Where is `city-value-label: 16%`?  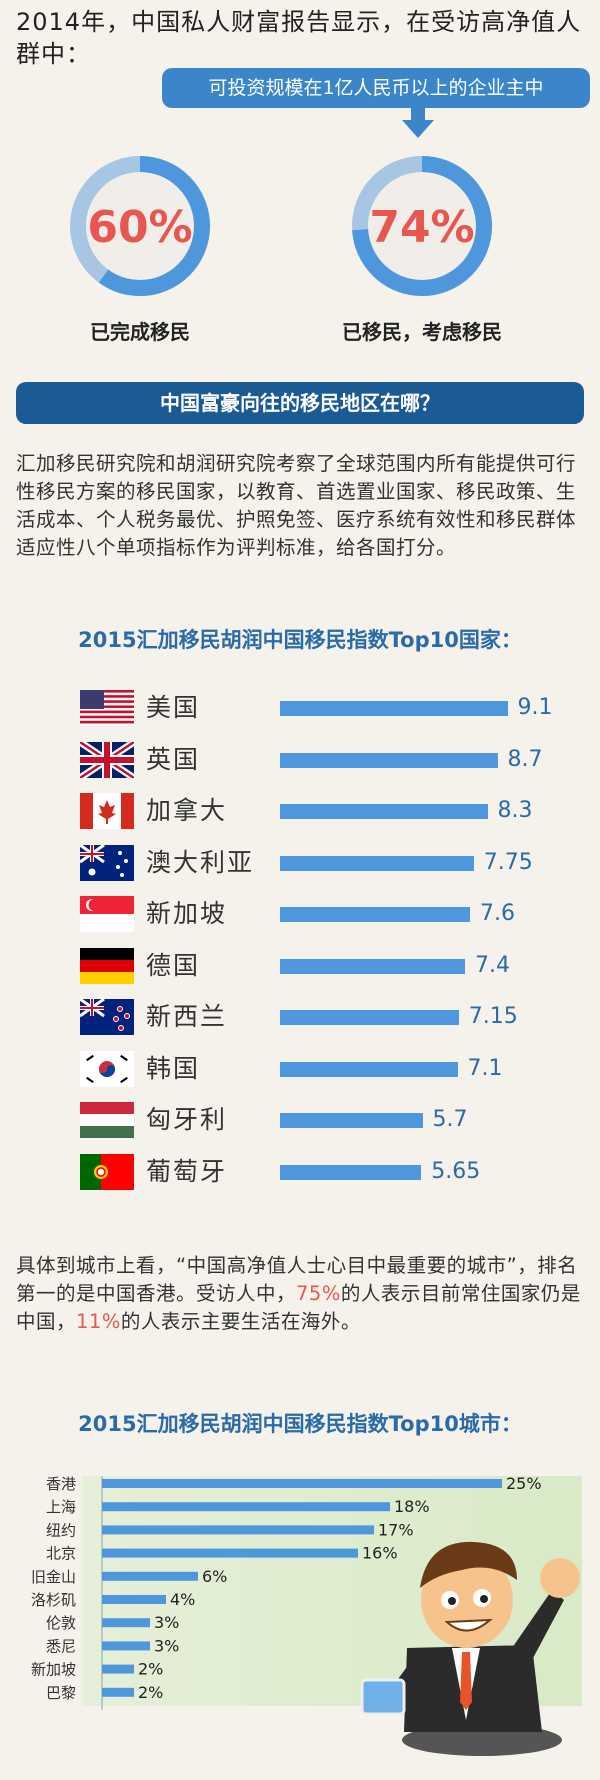
city-value-label: 16% is located at coordinates (380, 1553).